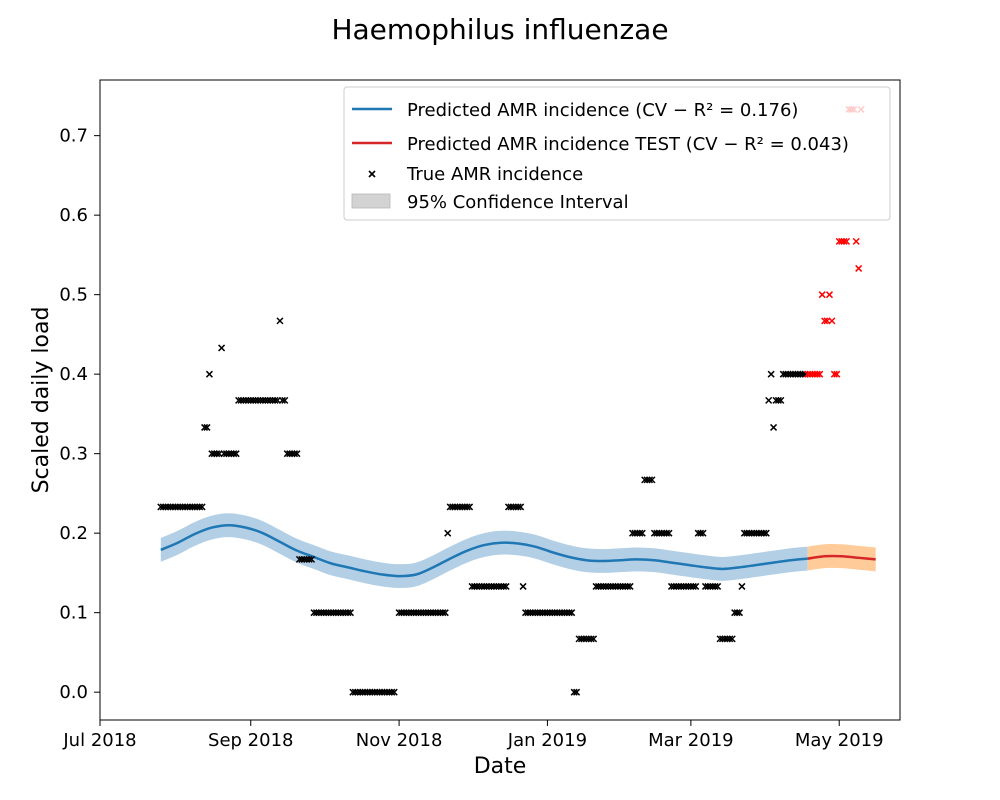  Describe the element at coordinates (372, 174) in the screenshot. I see `legend-swatch-true-marker` at that location.